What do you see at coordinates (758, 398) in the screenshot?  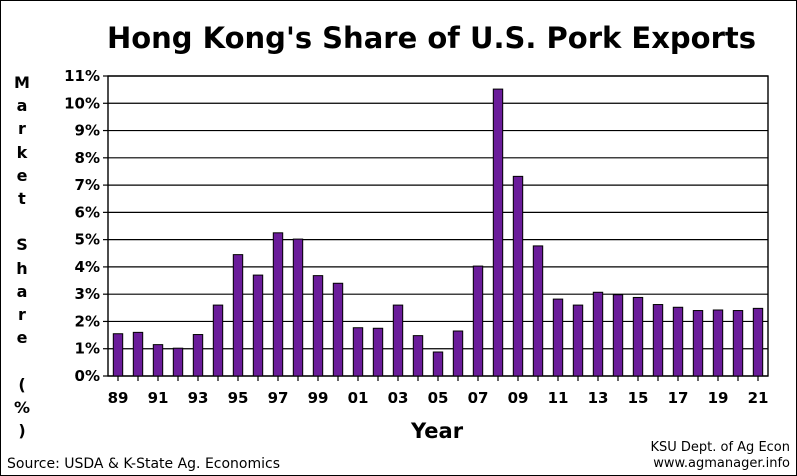 I see `x-tick-label: 21` at bounding box center [758, 398].